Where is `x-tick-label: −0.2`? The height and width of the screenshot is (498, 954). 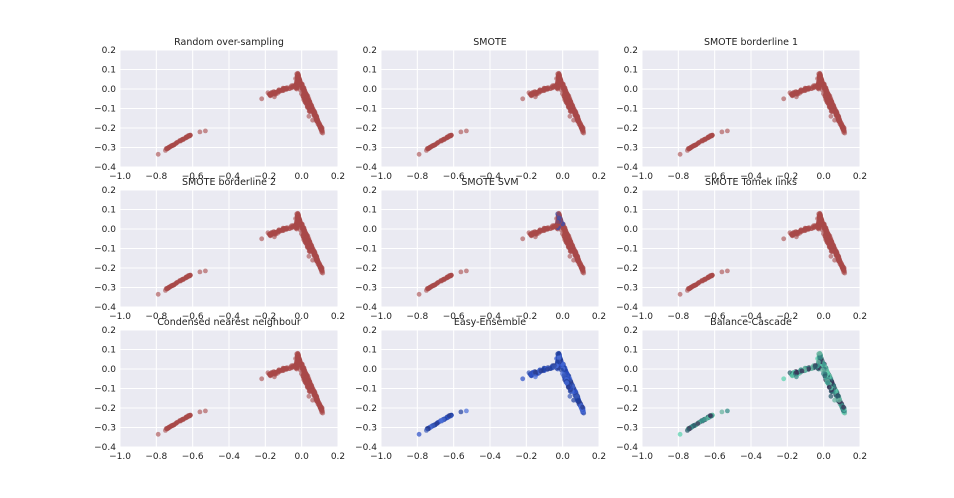 x-tick-label: −0.2 is located at coordinates (787, 177).